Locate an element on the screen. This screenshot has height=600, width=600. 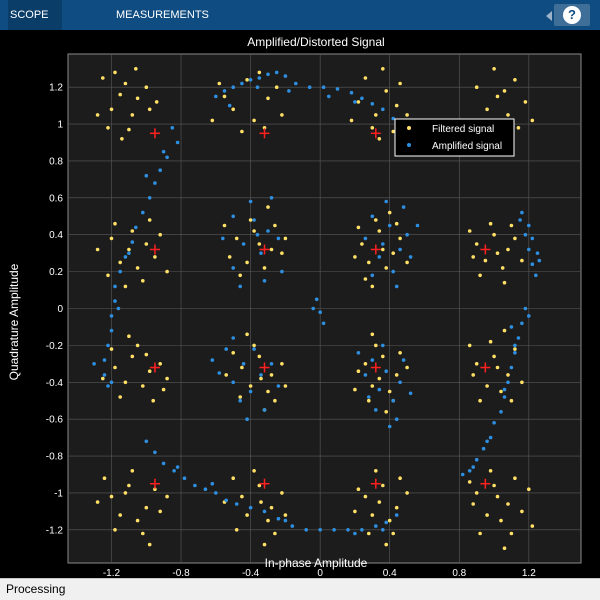
y-tick-label: -0.4 is located at coordinates (55, 383).